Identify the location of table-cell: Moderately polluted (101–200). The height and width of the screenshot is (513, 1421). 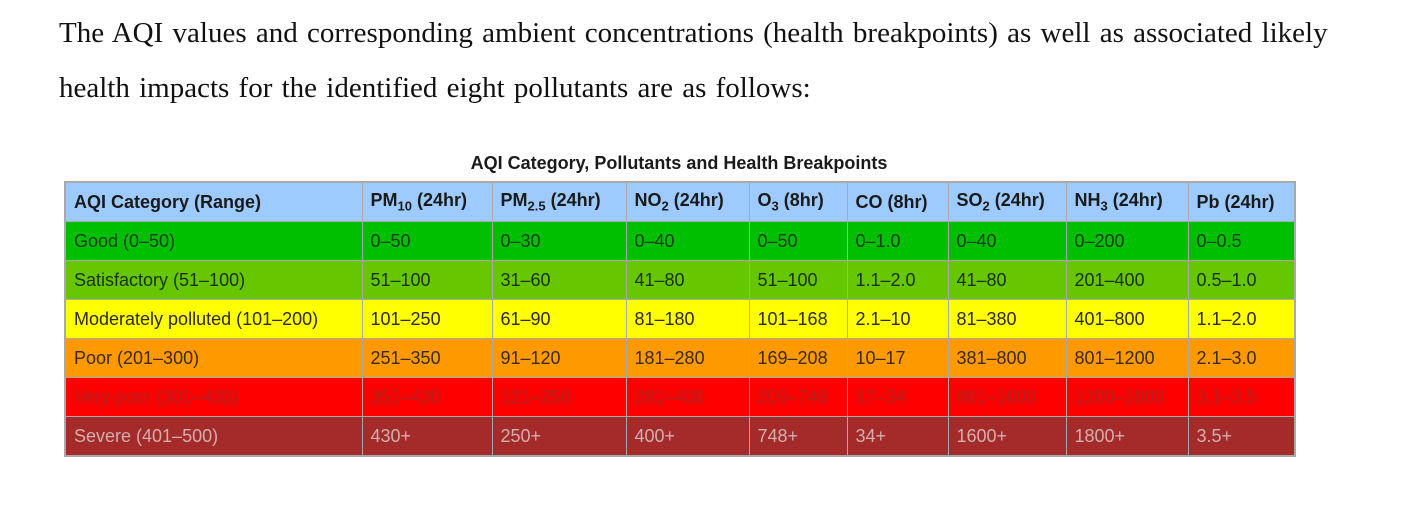
(213, 319).